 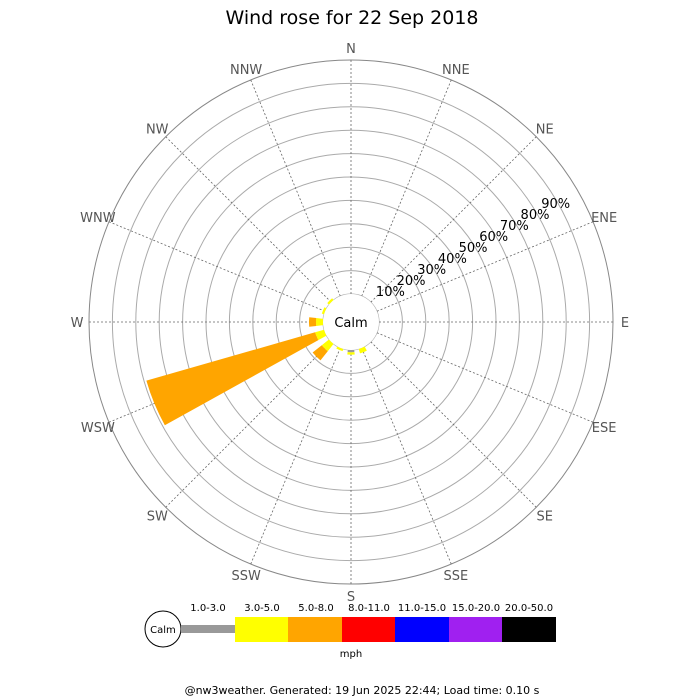 What do you see at coordinates (351, 18) in the screenshot?
I see `chart-title: Wind rose for 22 Sep 2018` at bounding box center [351, 18].